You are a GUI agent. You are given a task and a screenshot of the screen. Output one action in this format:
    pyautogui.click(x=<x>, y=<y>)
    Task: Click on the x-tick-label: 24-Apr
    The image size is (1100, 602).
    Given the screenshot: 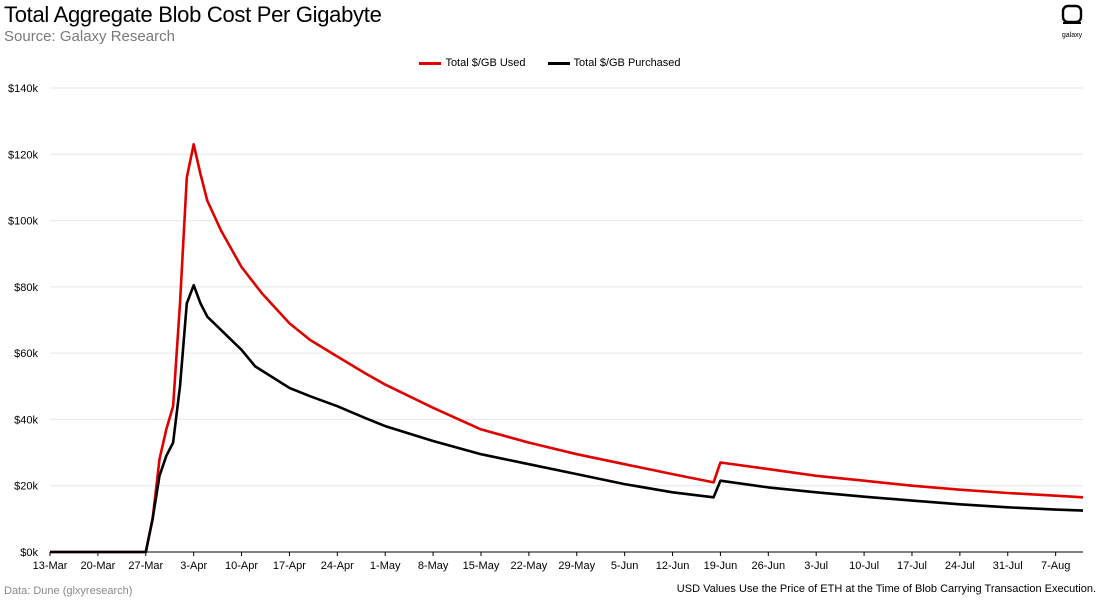 What is the action you would take?
    pyautogui.click(x=337, y=566)
    